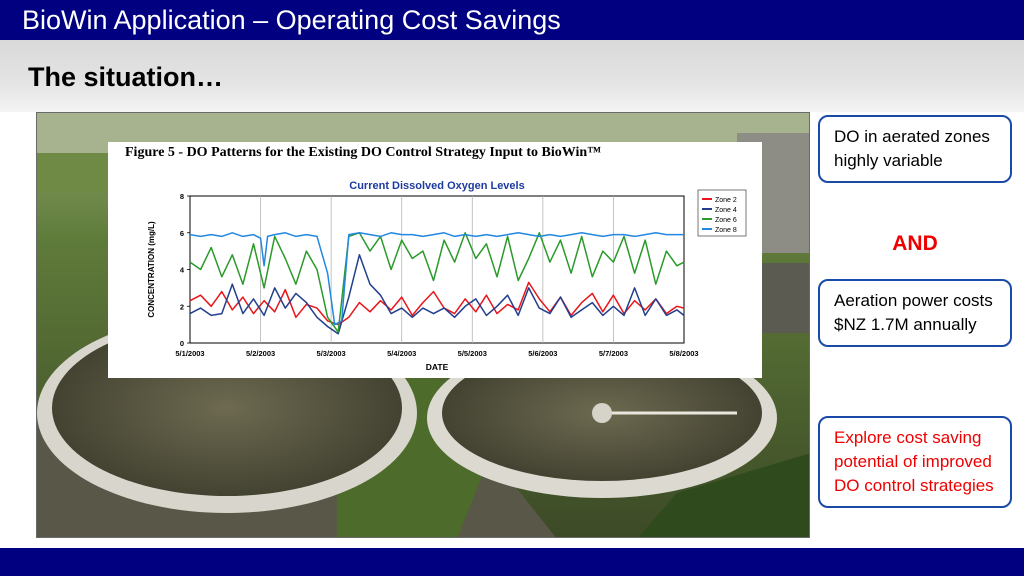 This screenshot has width=1024, height=576. Describe the element at coordinates (189, 353) in the screenshot. I see `x-tick-label: 5/1/2003` at that location.